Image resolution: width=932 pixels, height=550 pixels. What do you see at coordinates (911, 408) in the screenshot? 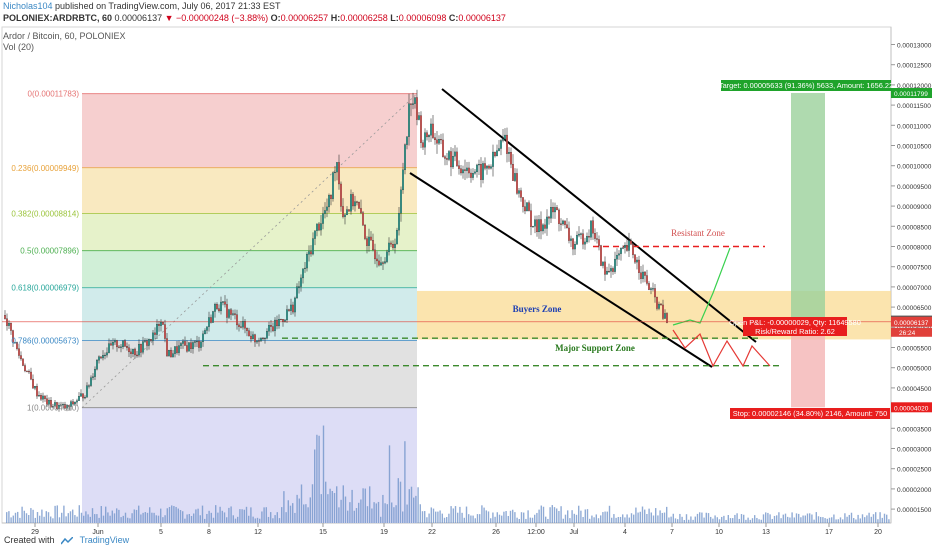
I see `stop-price-badge: 0.00004020` at bounding box center [911, 408].